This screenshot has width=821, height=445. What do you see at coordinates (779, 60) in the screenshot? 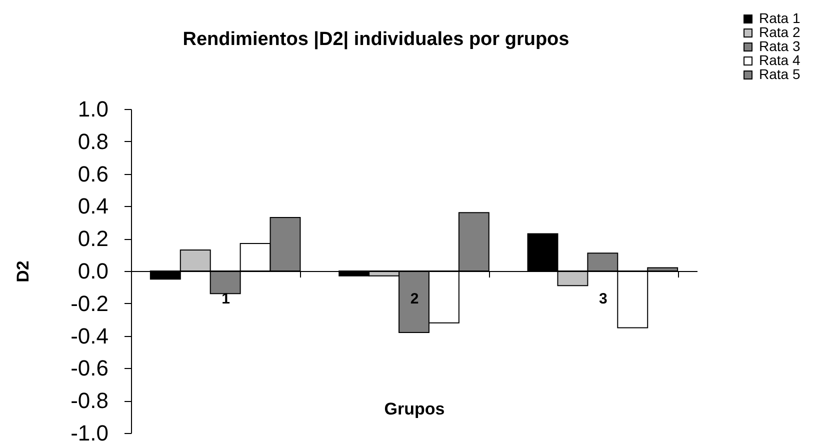
I see `legend-label: Rata 4` at bounding box center [779, 60].